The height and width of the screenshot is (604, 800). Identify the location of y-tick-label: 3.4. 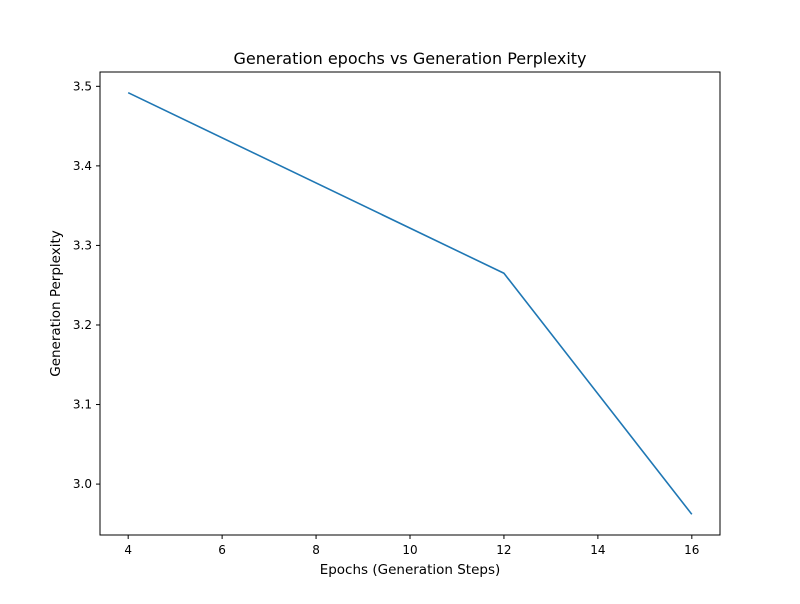
(82, 166).